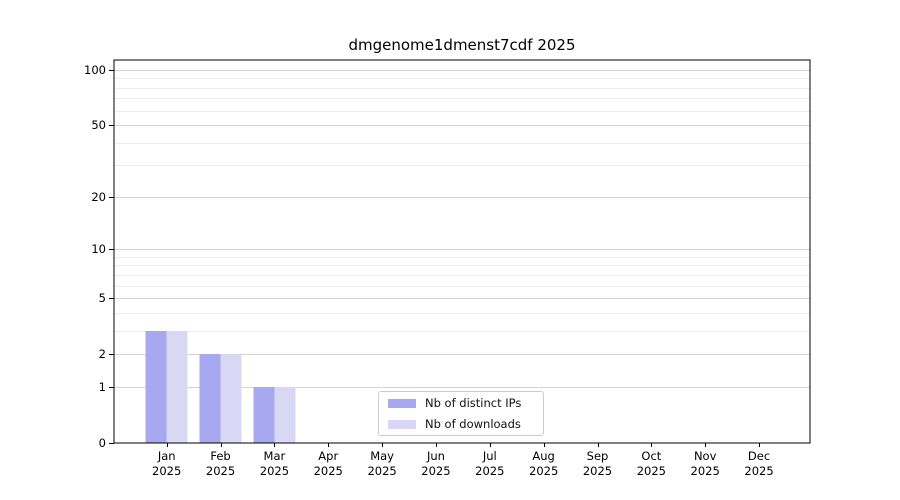 This screenshot has height=500, width=900. I want to click on x-tick-label-aug: Aug 2025, so click(544, 464).